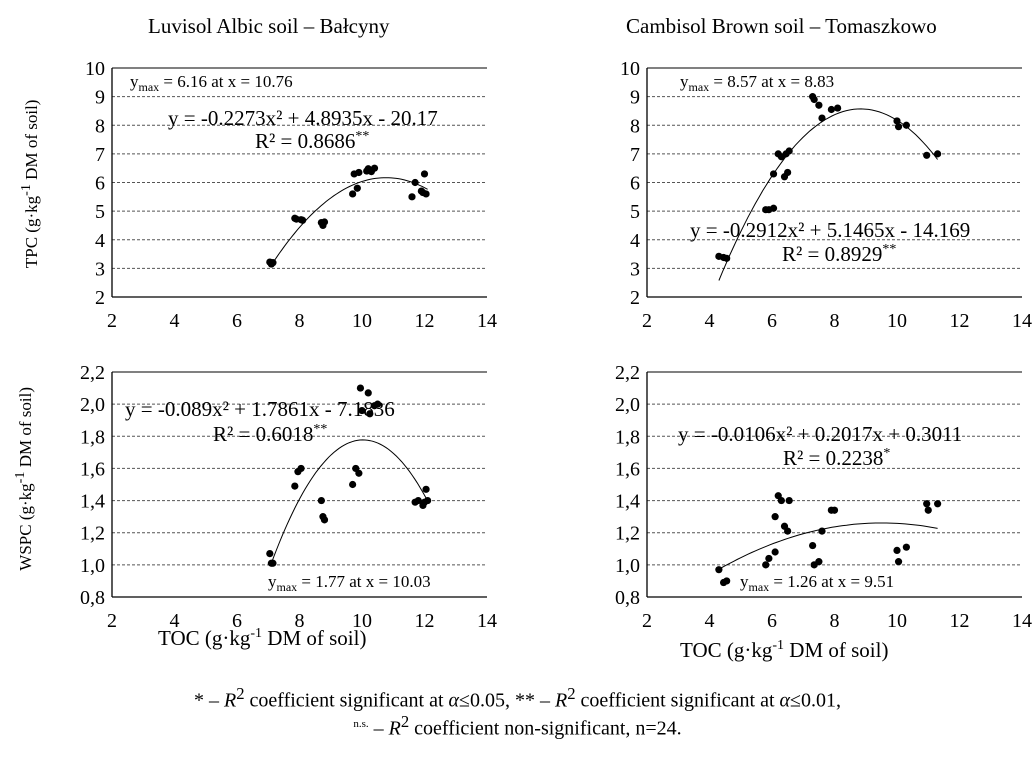 The image size is (1035, 762). What do you see at coordinates (836, 458) in the screenshot?
I see `r-squared: R² = 0.2238*` at bounding box center [836, 458].